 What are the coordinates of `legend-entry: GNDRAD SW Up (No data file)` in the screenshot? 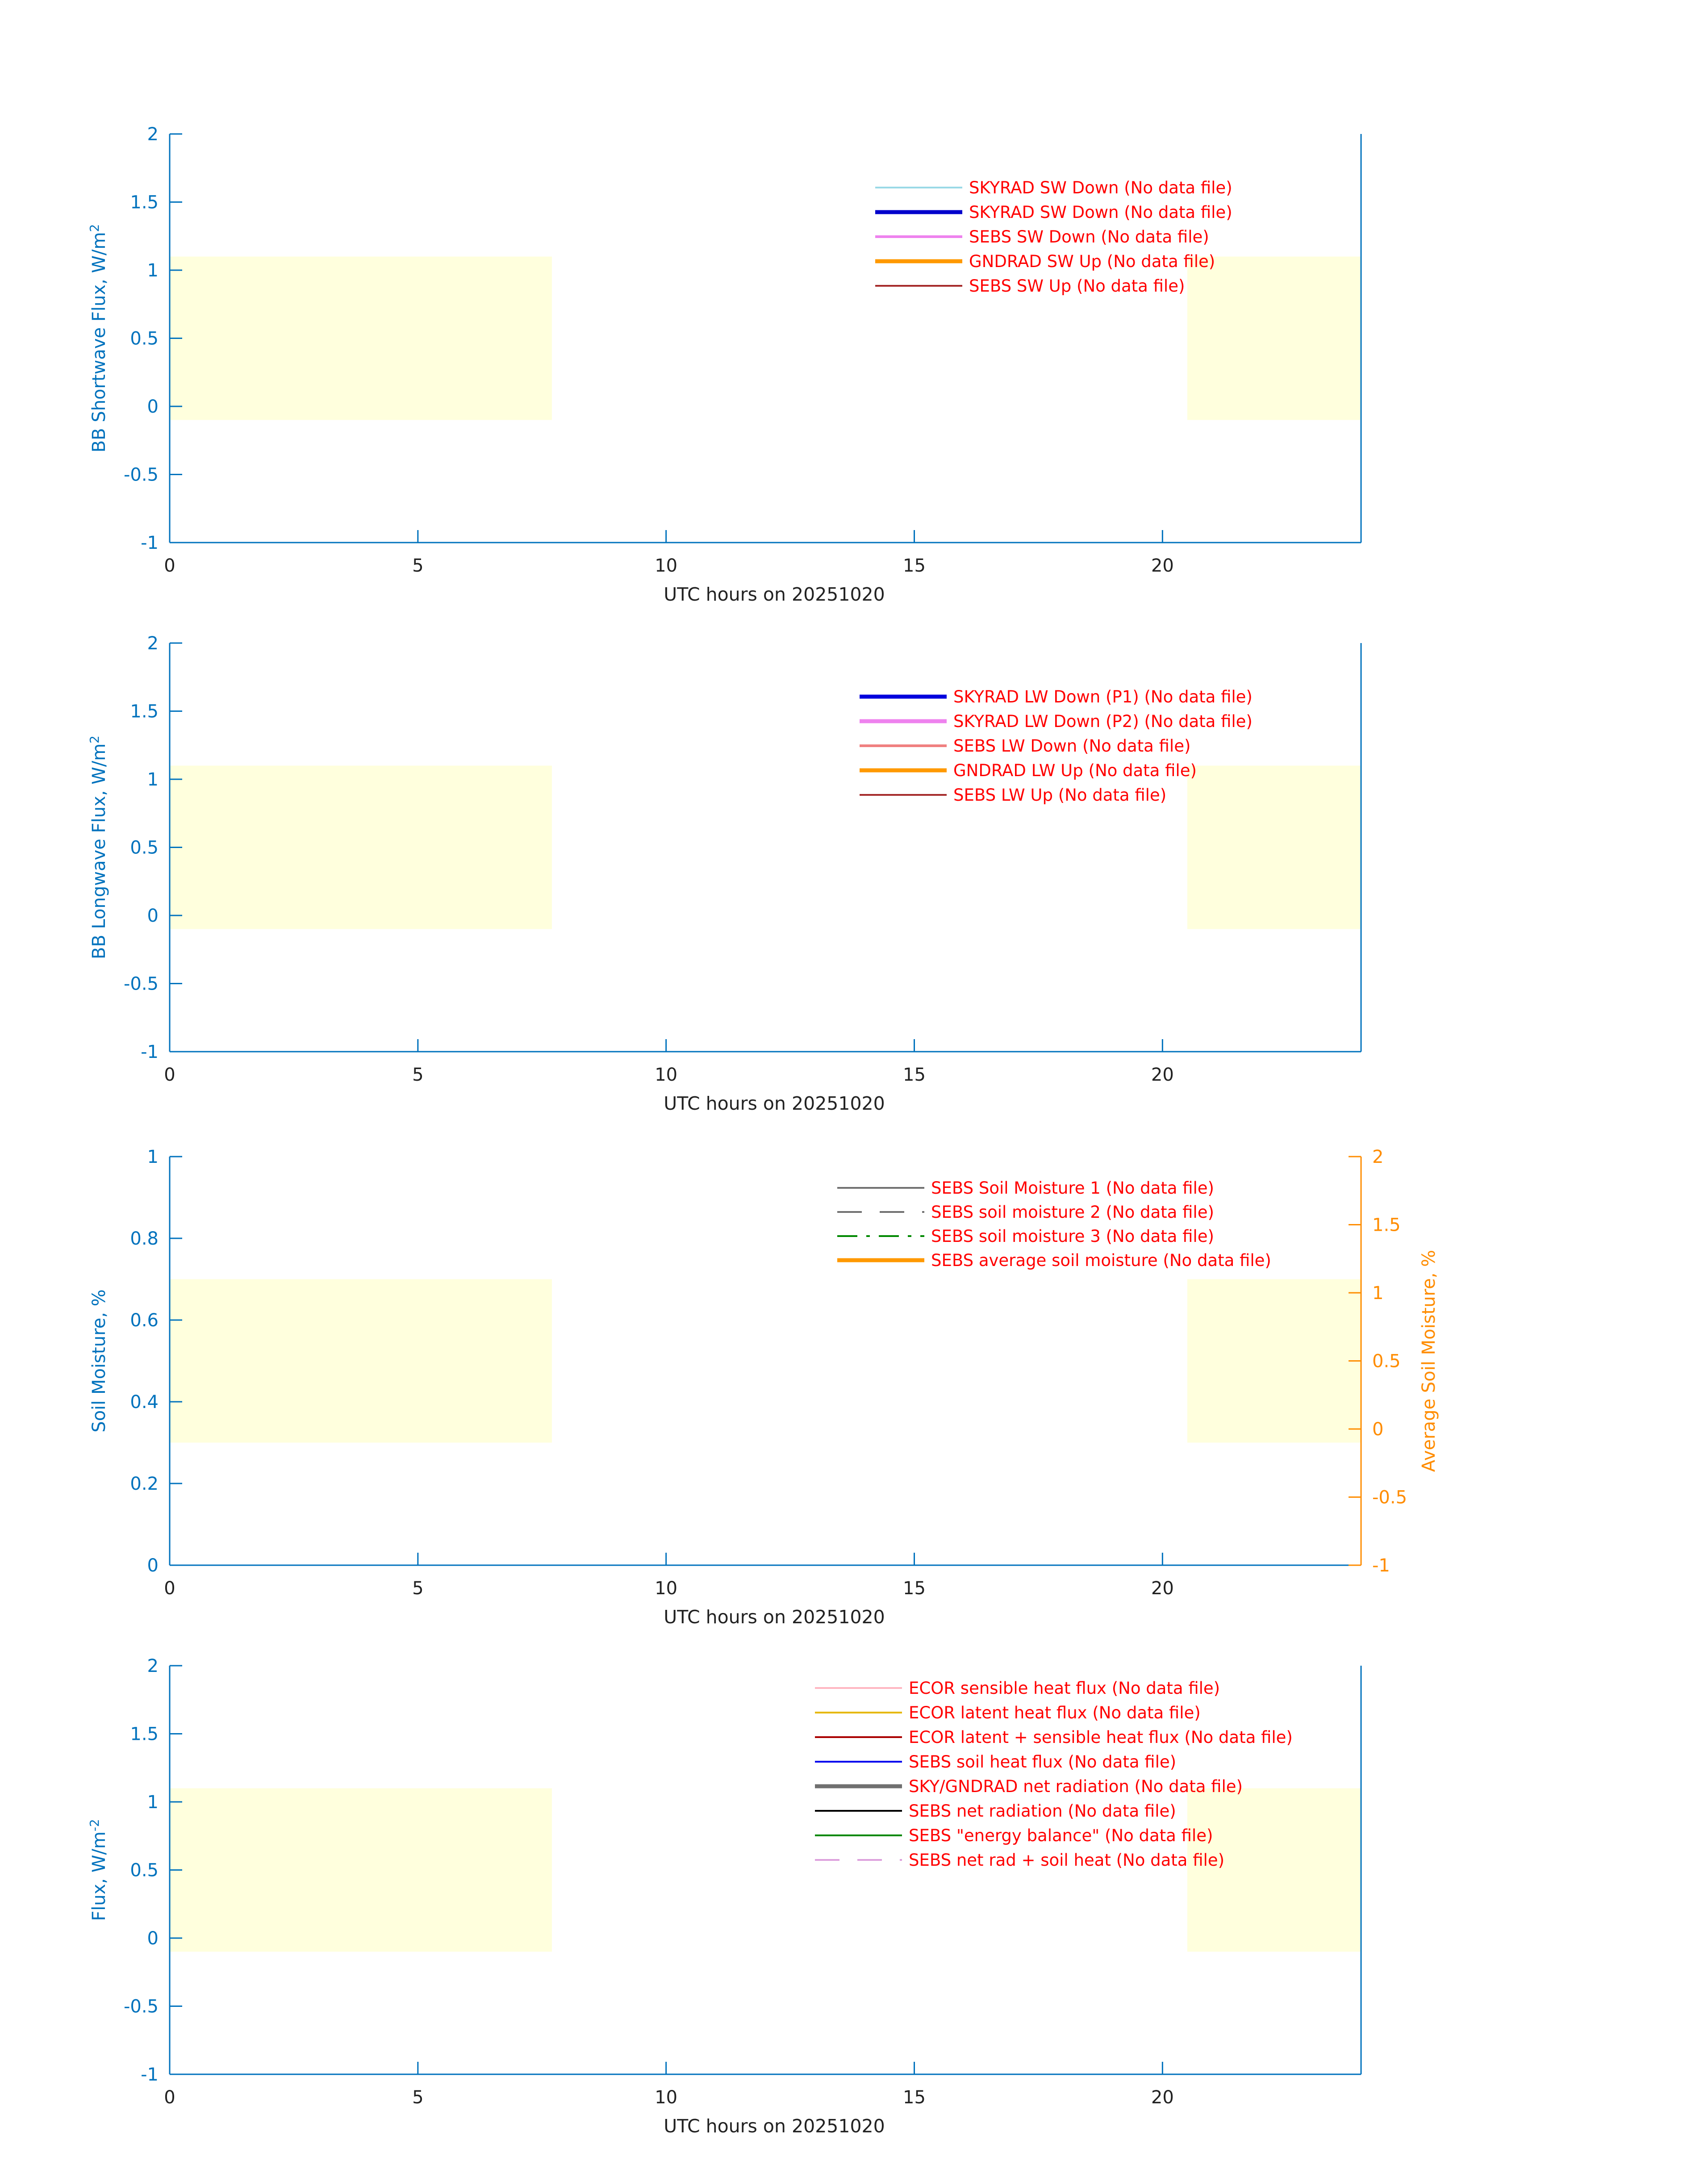 It's located at (1092, 261).